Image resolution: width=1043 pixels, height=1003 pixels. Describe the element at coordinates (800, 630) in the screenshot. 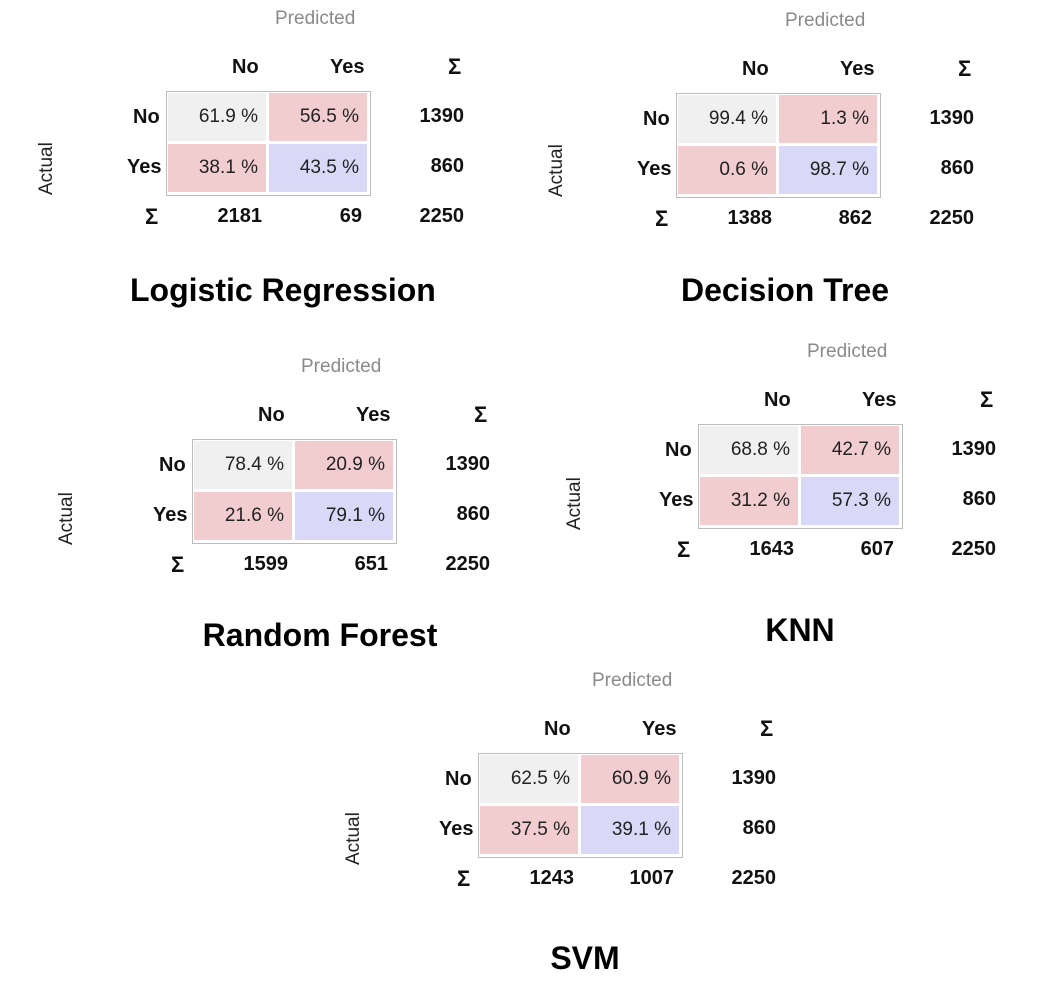

I see `model-title: KNN` at that location.